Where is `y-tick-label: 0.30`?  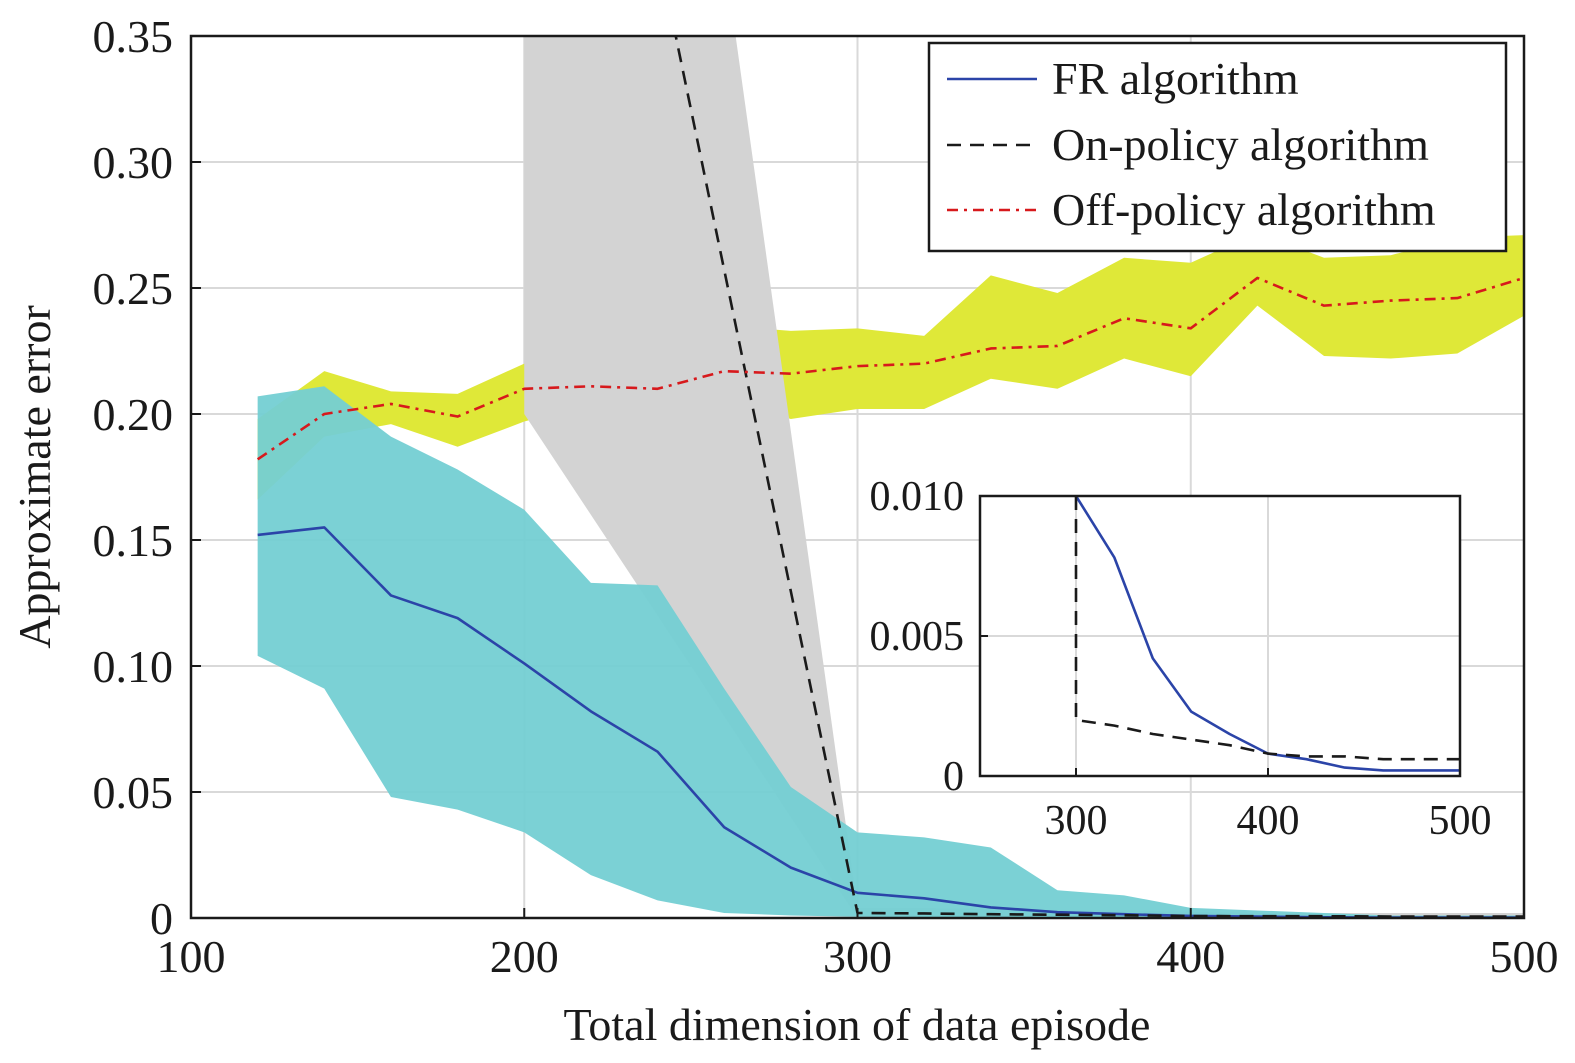
y-tick-label: 0.30 is located at coordinates (133, 162).